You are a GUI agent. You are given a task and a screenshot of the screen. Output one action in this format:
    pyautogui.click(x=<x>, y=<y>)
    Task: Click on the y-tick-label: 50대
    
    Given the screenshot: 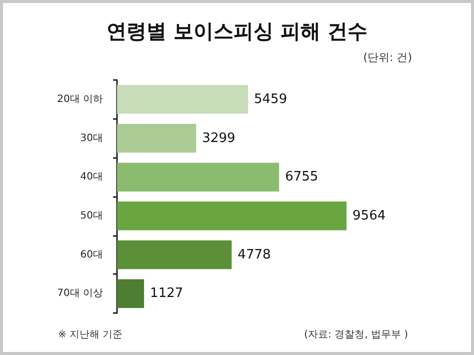 What is the action you would take?
    pyautogui.click(x=91, y=216)
    